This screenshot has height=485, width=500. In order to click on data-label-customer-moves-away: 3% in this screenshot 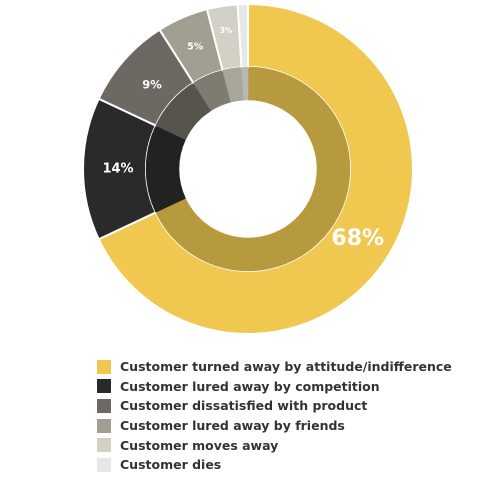, I will do `click(226, 30)`.